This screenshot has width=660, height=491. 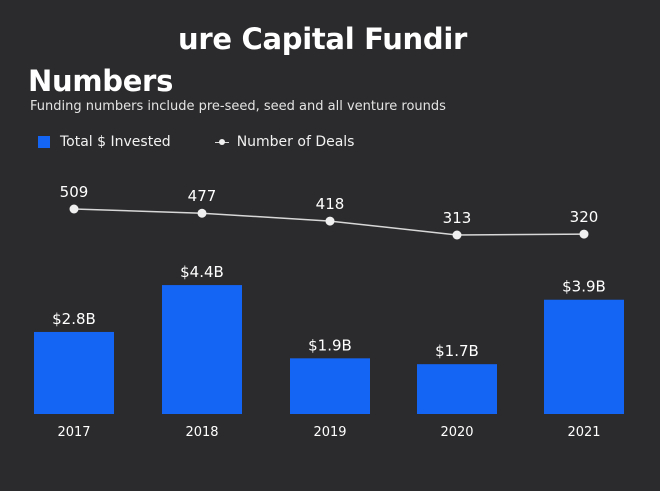 I want to click on deals-point-2018, so click(x=202, y=213).